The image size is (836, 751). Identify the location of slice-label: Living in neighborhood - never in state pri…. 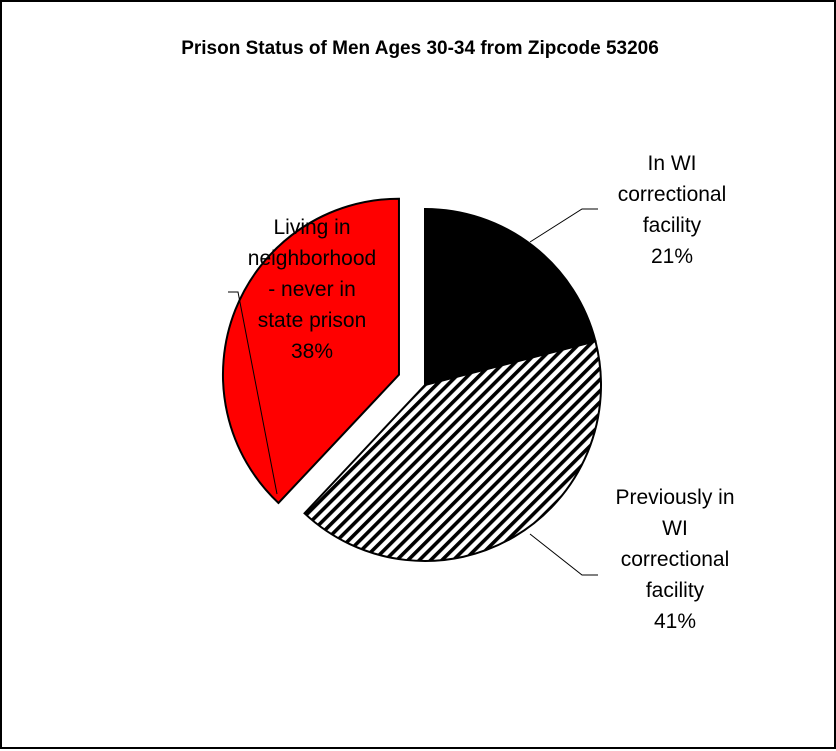
(312, 289).